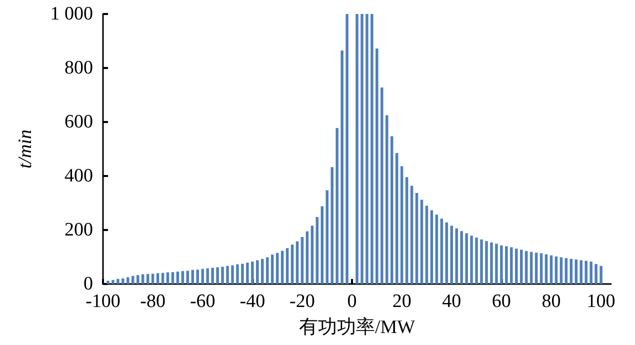 The image size is (635, 345). Describe the element at coordinates (153, 301) in the screenshot. I see `x-tick-label: -80` at that location.